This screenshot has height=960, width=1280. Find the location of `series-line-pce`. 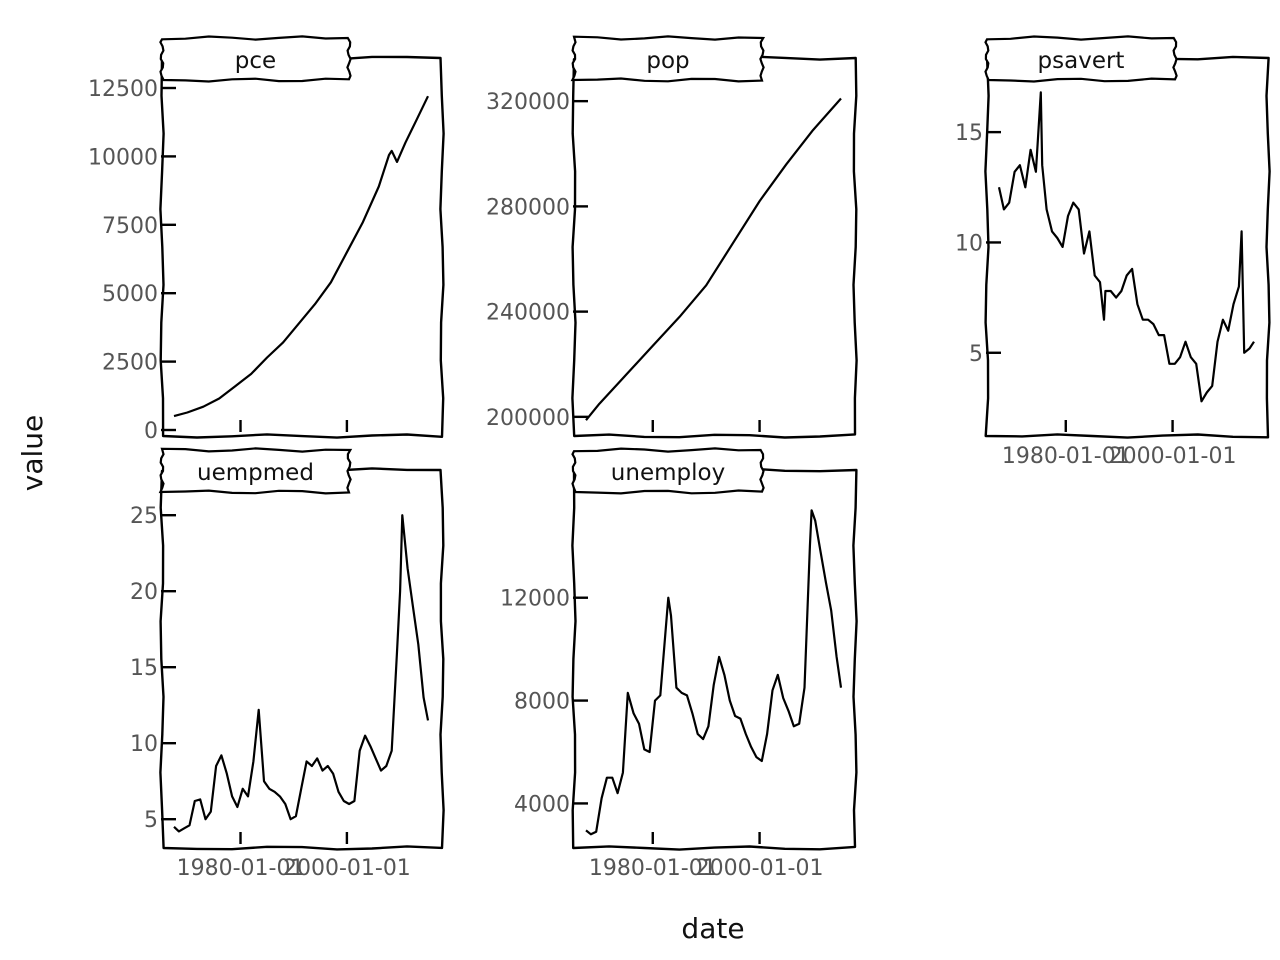

series-line-pce is located at coordinates (301, 256).